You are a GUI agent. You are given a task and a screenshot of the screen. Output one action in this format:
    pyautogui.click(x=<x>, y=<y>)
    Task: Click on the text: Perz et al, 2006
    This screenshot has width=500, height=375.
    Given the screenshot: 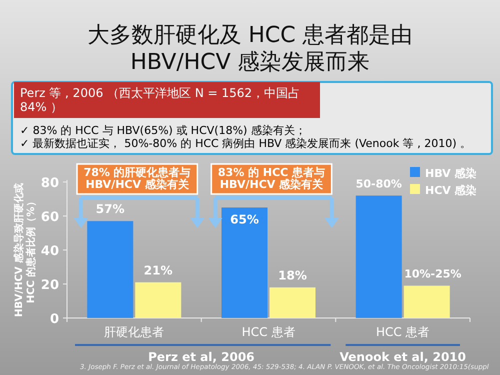 What is the action you would take?
    pyautogui.click(x=201, y=357)
    